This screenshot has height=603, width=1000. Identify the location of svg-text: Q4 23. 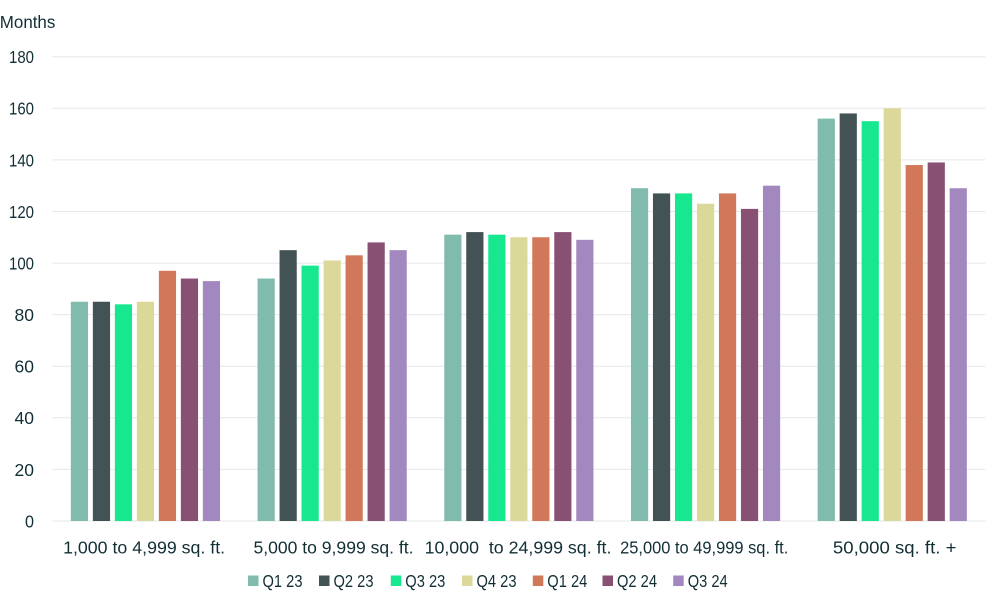
(497, 581).